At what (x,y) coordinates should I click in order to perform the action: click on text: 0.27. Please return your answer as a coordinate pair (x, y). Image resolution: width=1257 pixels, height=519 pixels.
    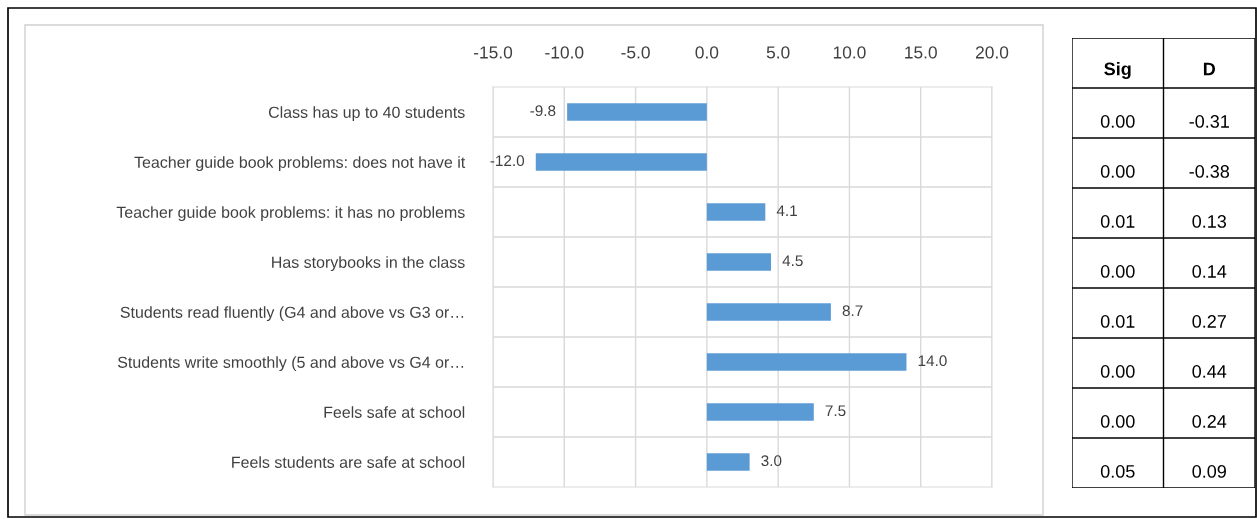
    Looking at the image, I should click on (1209, 321).